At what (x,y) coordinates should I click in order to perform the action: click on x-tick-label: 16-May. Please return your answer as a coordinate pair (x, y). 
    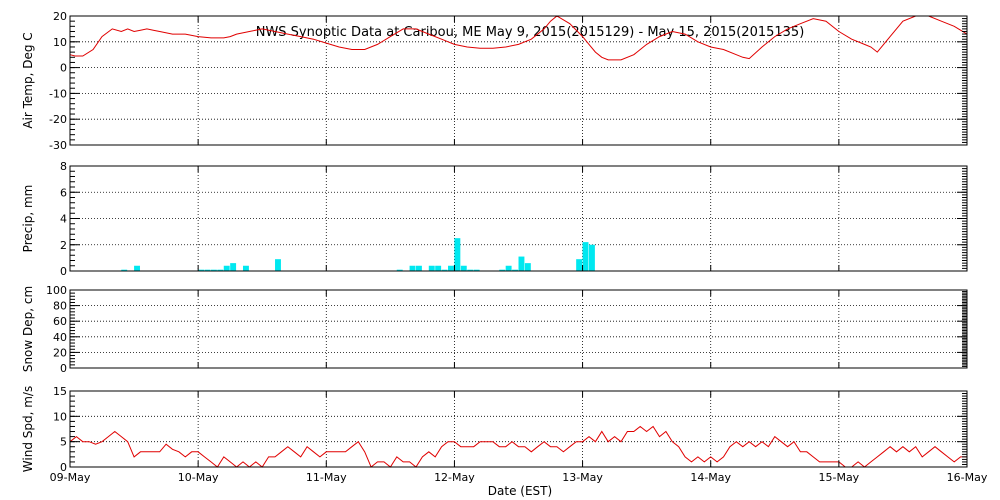
    Looking at the image, I should click on (967, 477).